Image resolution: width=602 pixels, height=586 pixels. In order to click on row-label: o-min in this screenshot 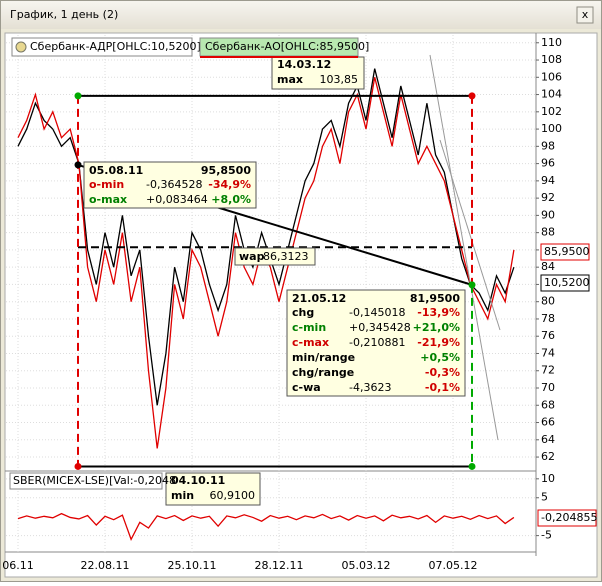, I will do `click(106, 184)`.